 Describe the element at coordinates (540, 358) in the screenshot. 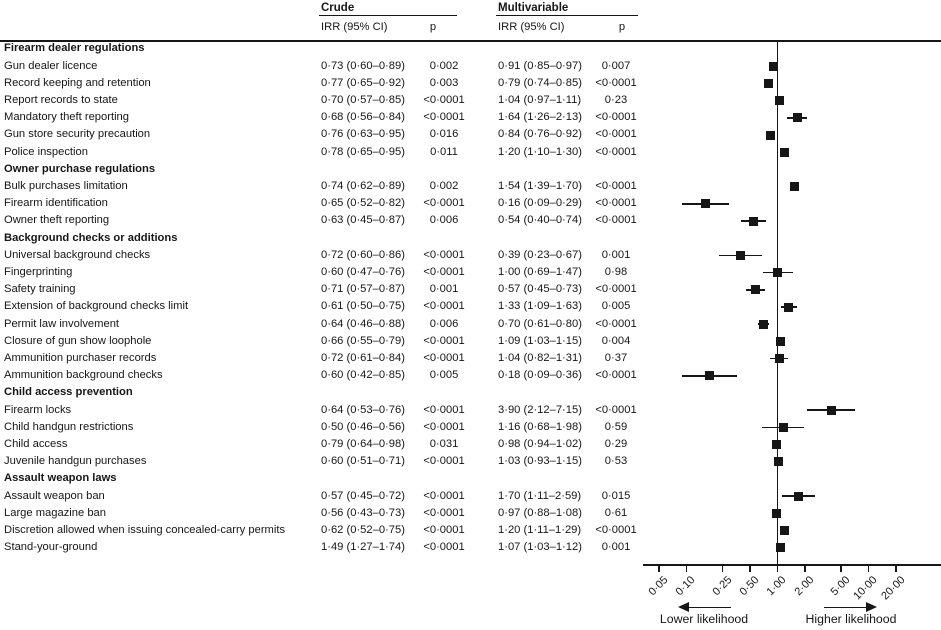

I see `multivariable-irr-value: 1·04 (0·82–1·31)` at that location.